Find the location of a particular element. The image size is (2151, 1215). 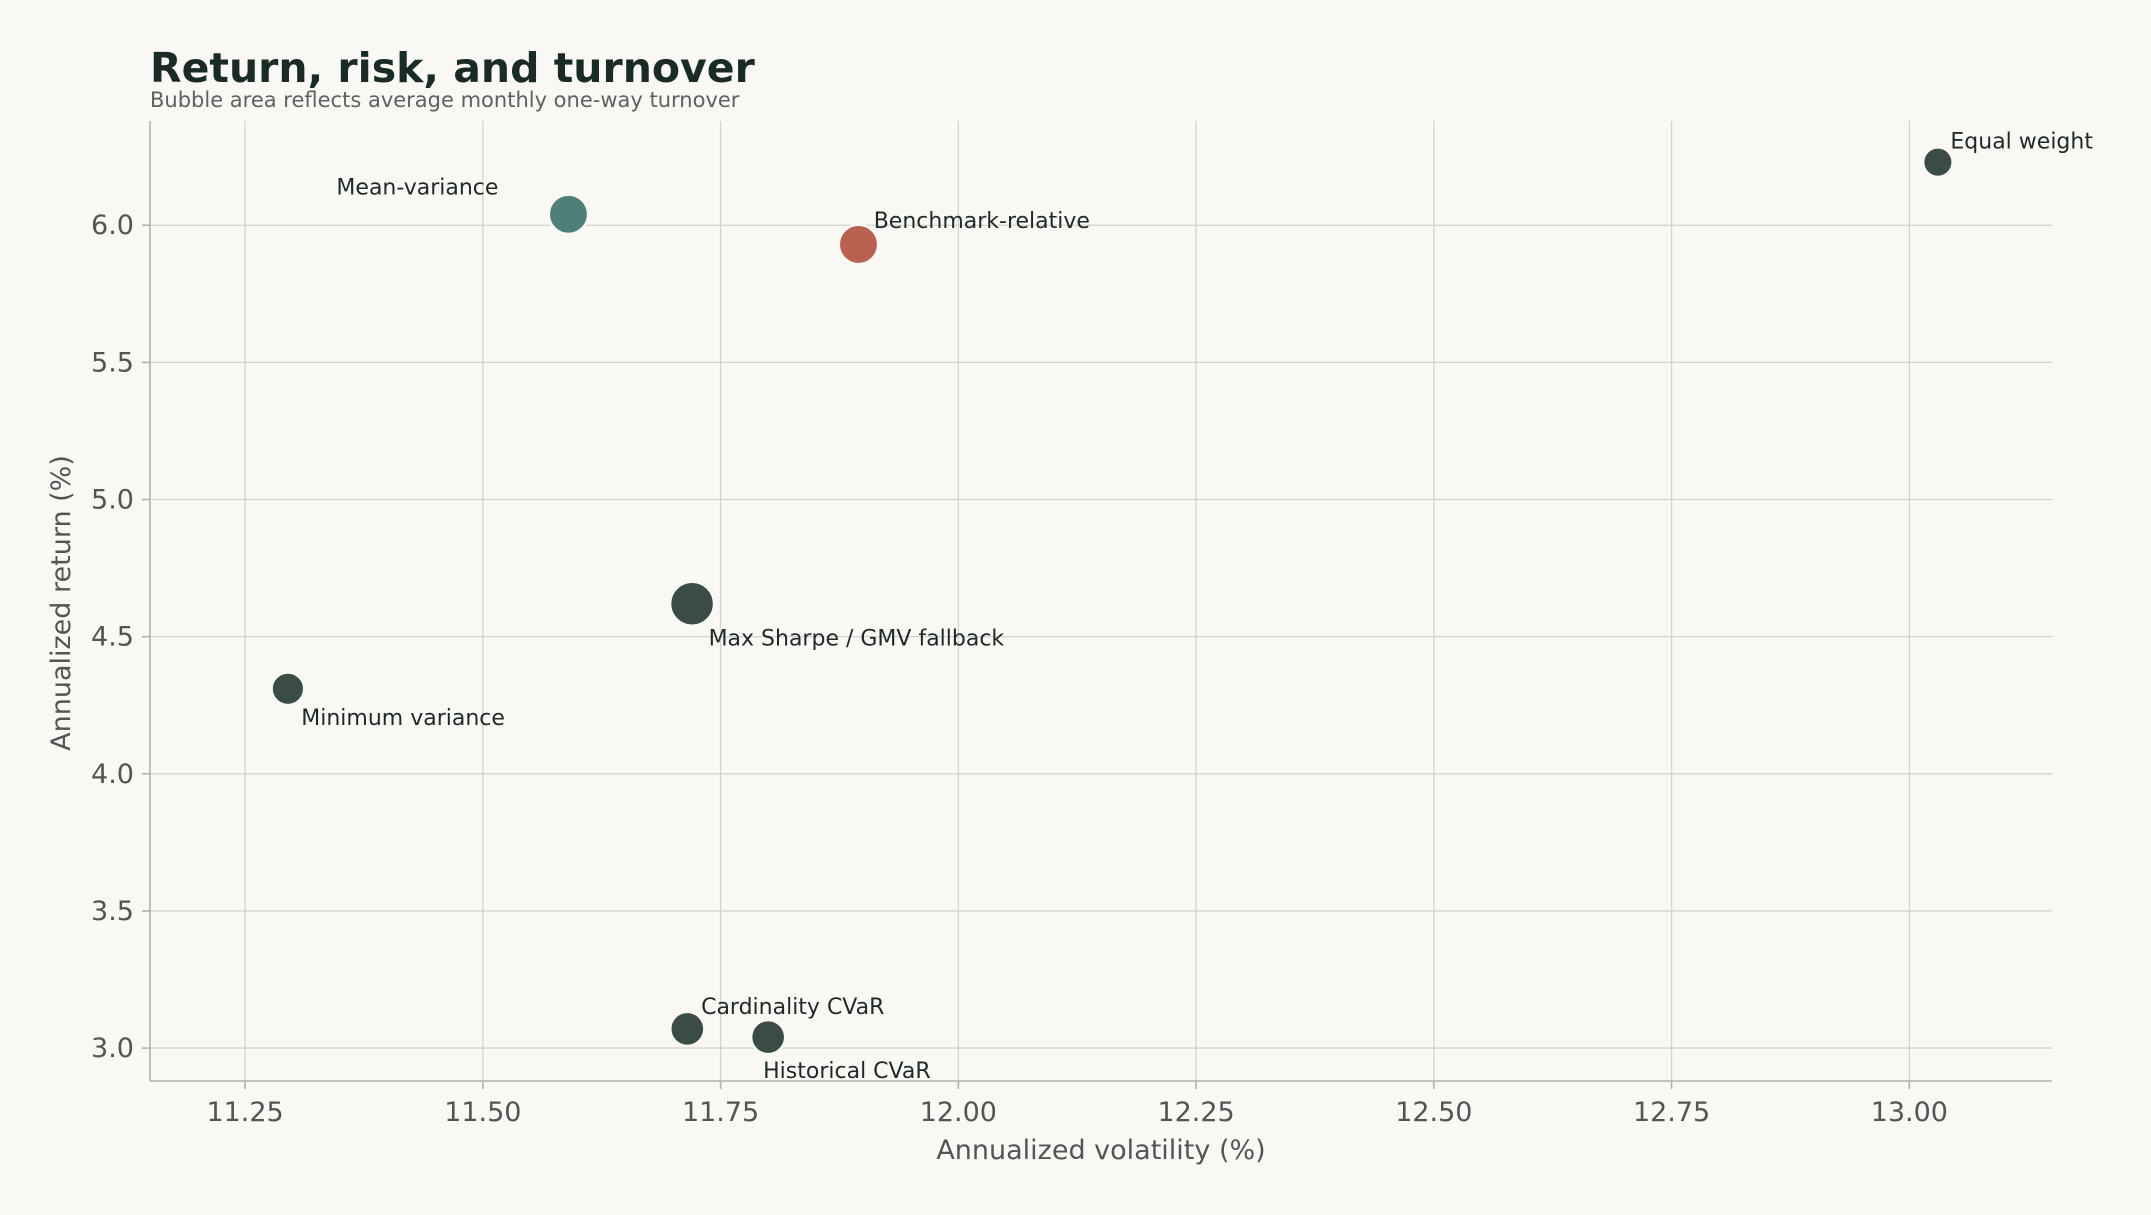

x-tick-label: 12.25 is located at coordinates (1195, 1112).